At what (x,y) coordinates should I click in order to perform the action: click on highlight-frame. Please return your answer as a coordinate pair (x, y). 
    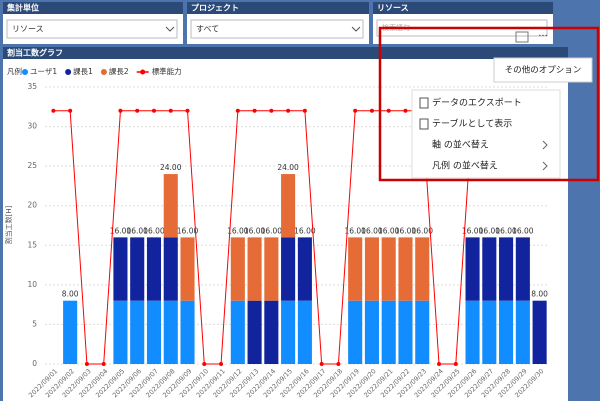
    Looking at the image, I should click on (489, 104).